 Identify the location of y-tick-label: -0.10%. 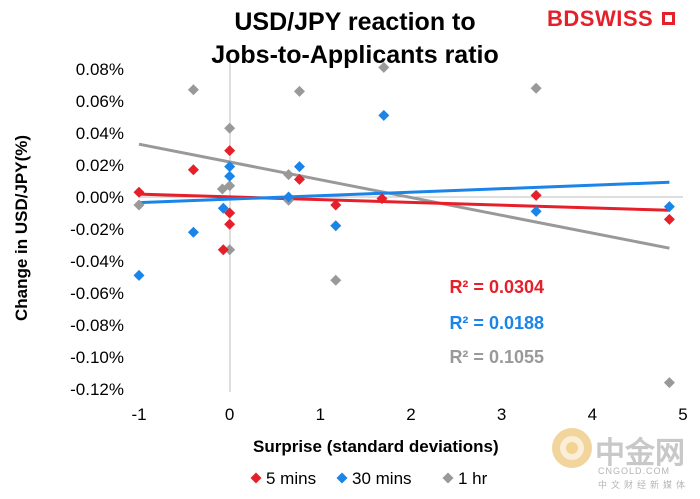
(97, 357).